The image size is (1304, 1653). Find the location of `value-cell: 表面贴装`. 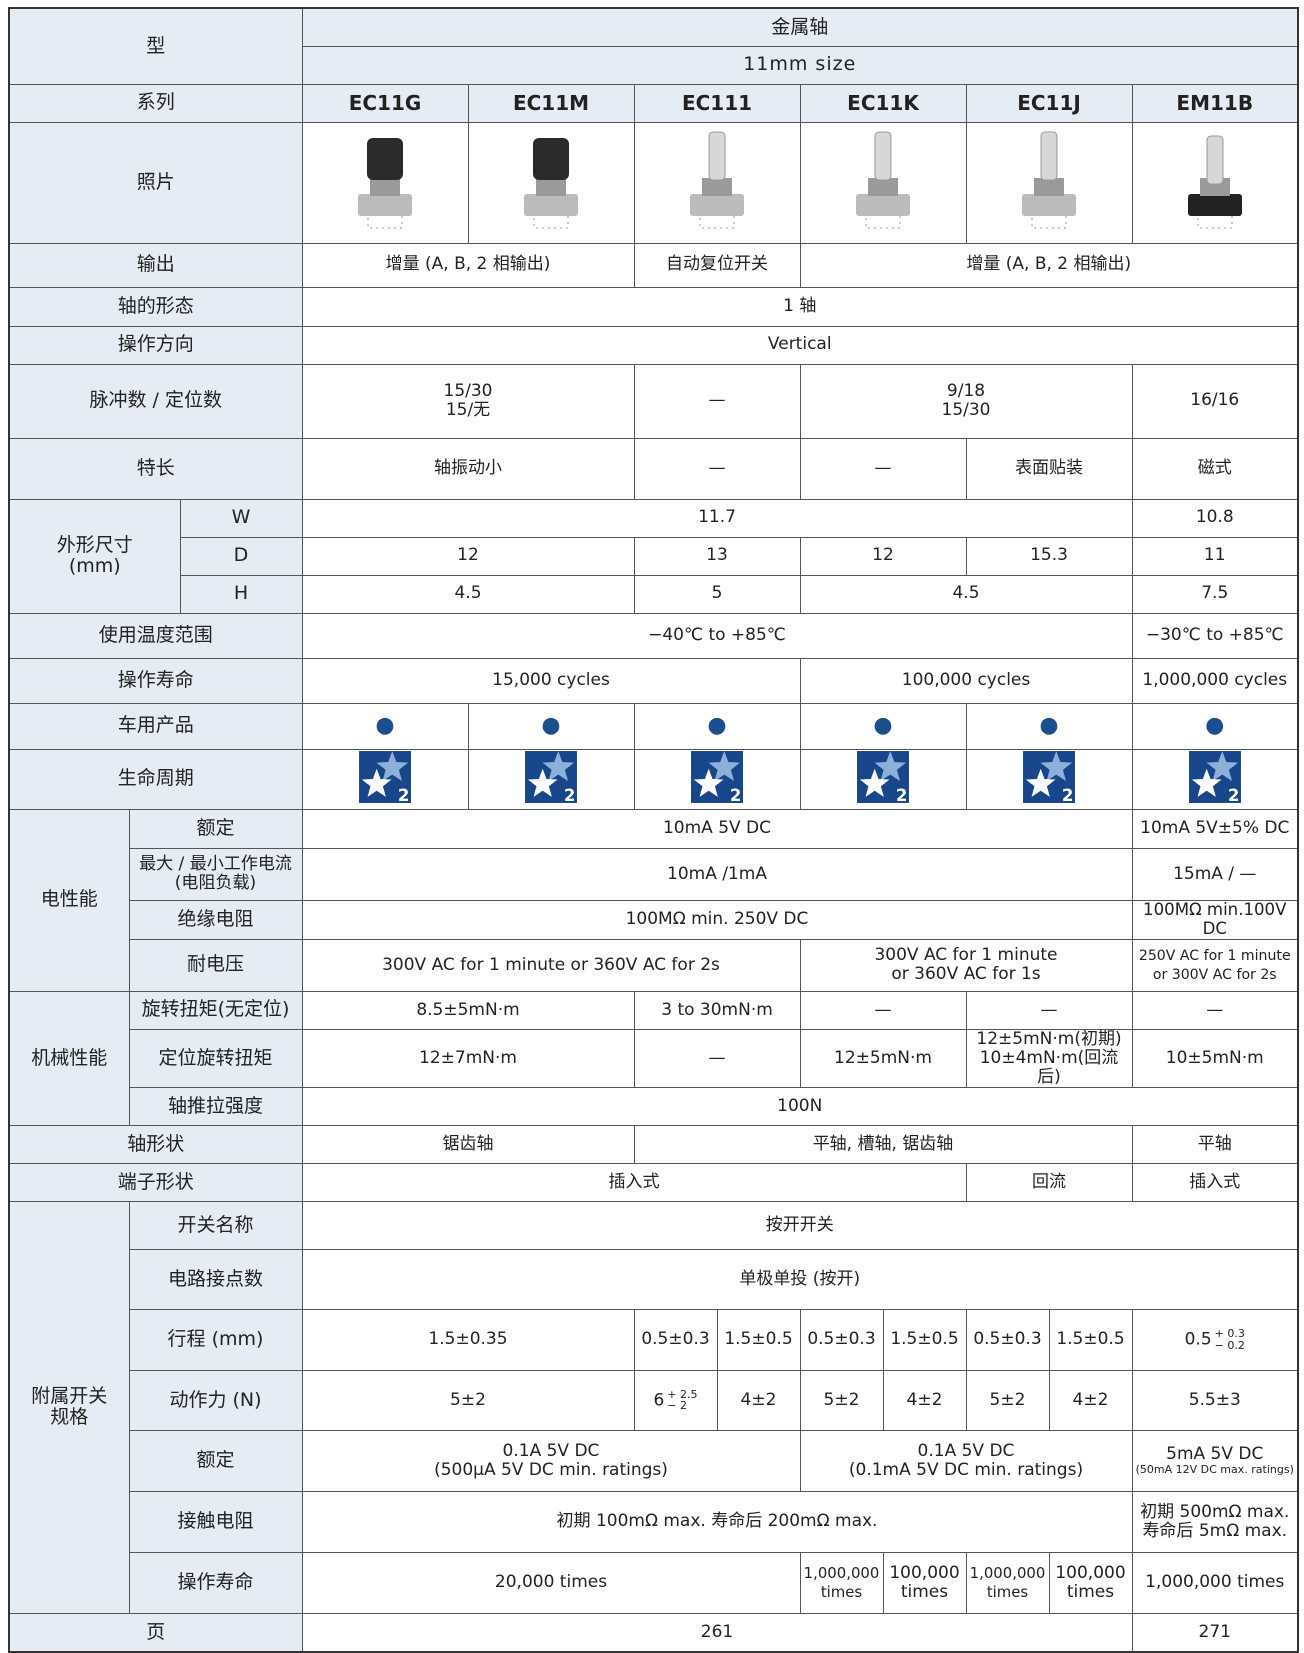

value-cell: 表面贴装 is located at coordinates (1049, 468).